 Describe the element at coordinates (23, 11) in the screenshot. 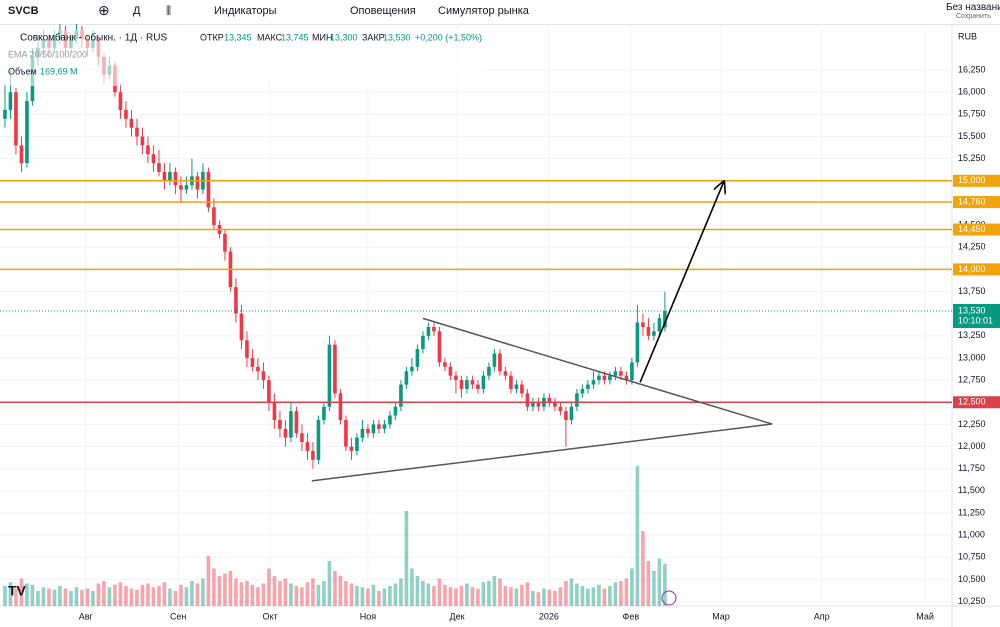

I see `symbol: SVCB` at that location.